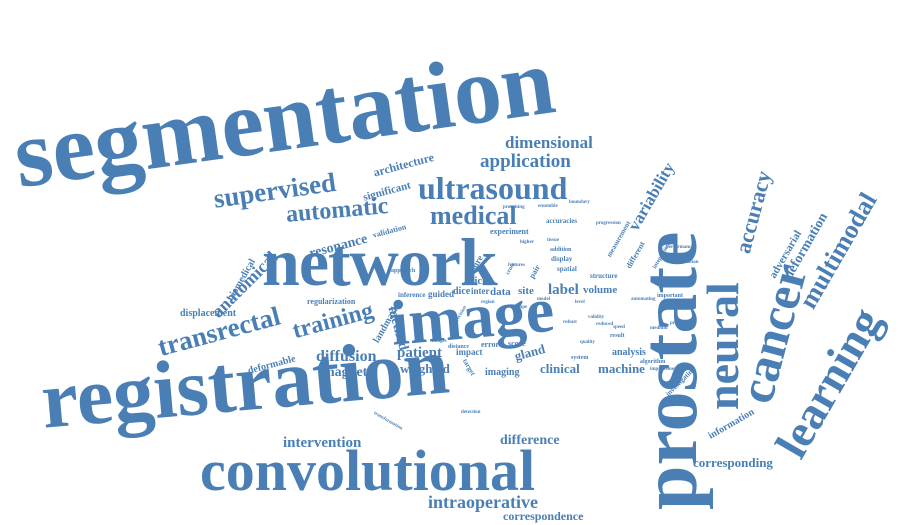 This screenshot has height=525, width=900. What do you see at coordinates (469, 352) in the screenshot?
I see `word-impact: impact` at bounding box center [469, 352].